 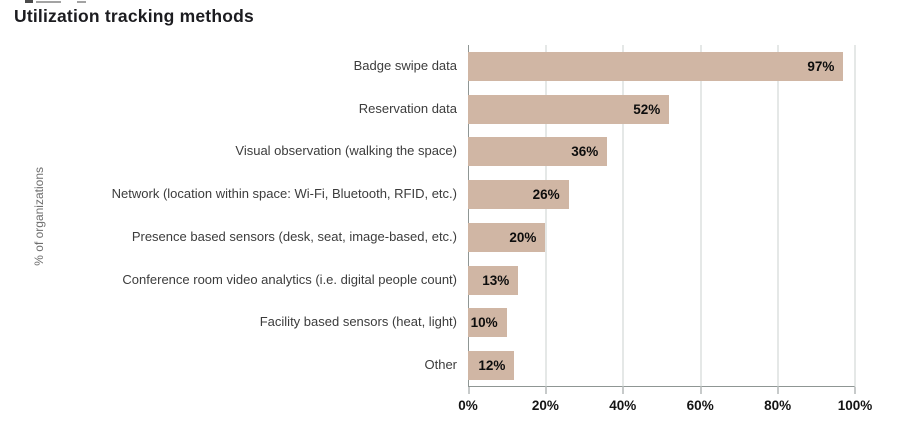 I want to click on chart-row: Facility based sensors (heat, light) 10%, so click(x=427, y=323).